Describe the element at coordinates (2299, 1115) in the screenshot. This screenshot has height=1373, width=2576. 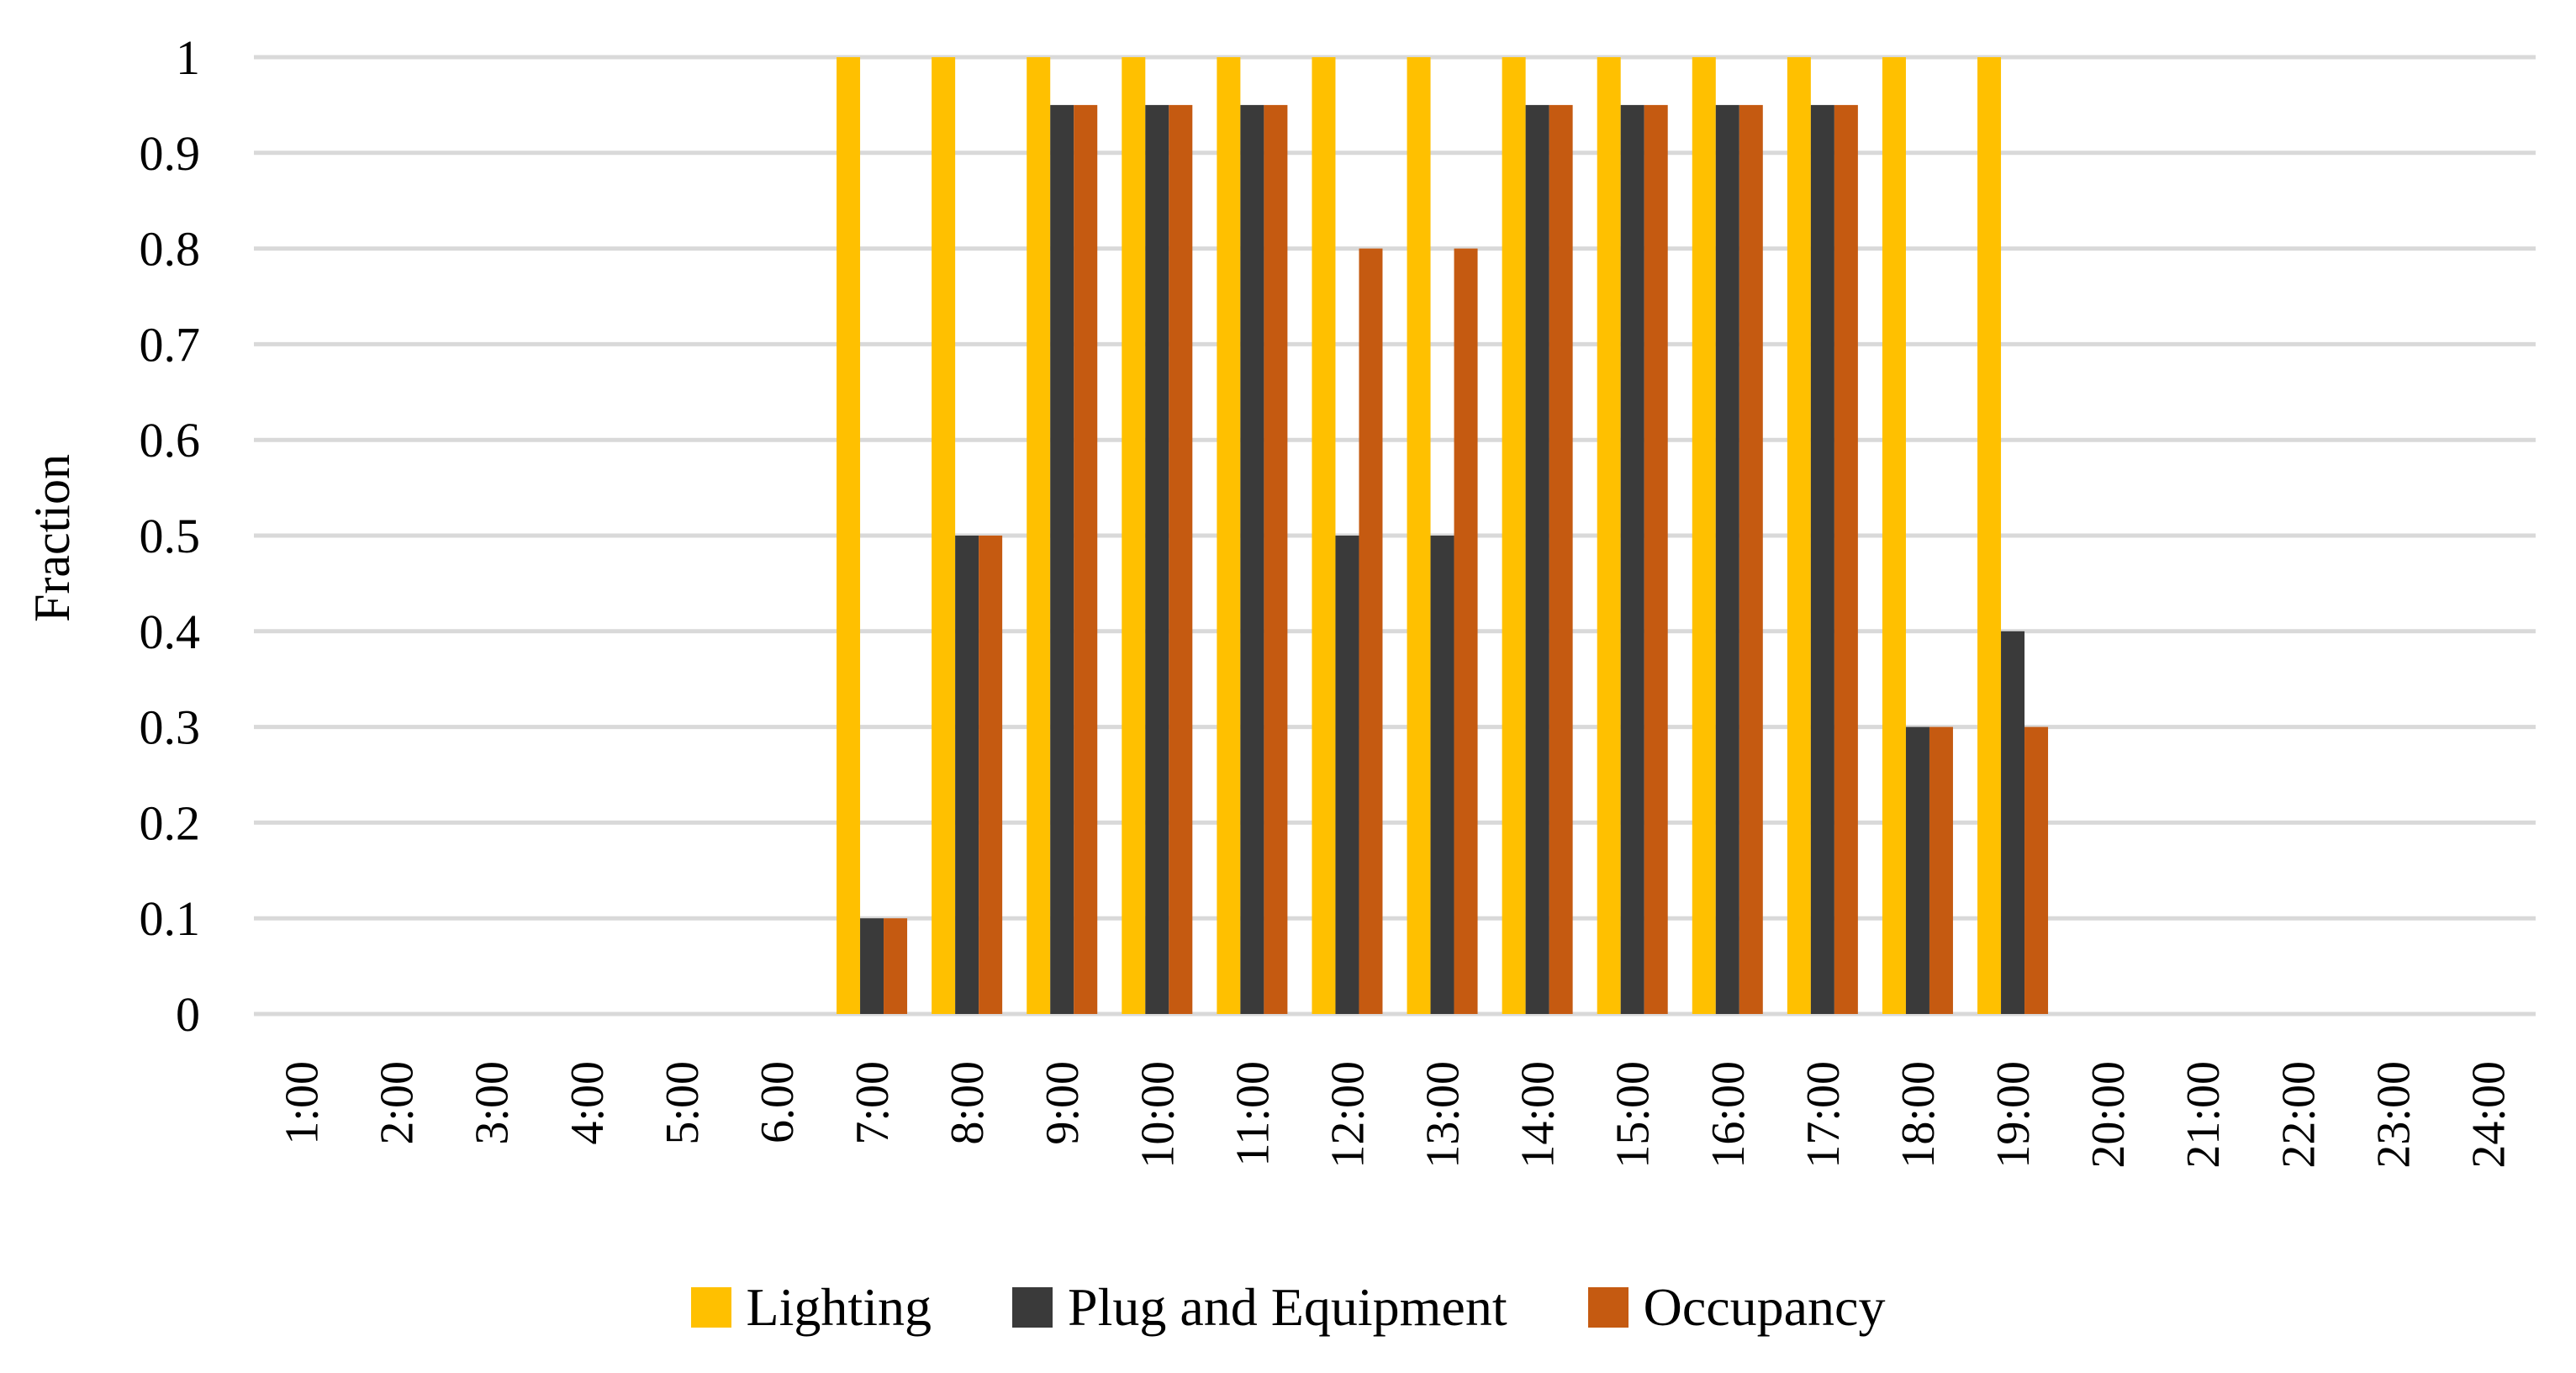
I see `x-tick-label: 22:00` at that location.